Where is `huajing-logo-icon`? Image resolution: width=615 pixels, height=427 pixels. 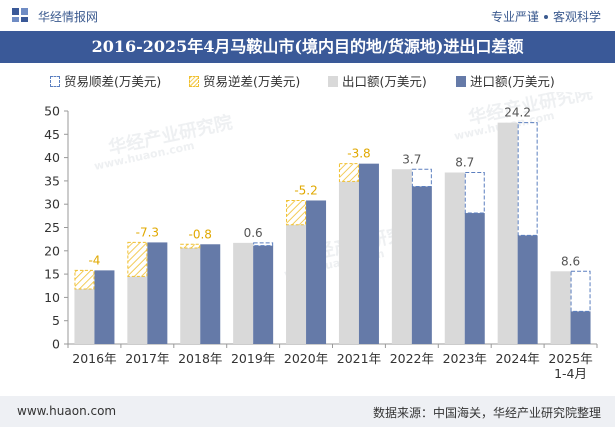
huajing-logo-icon is located at coordinates (20, 15).